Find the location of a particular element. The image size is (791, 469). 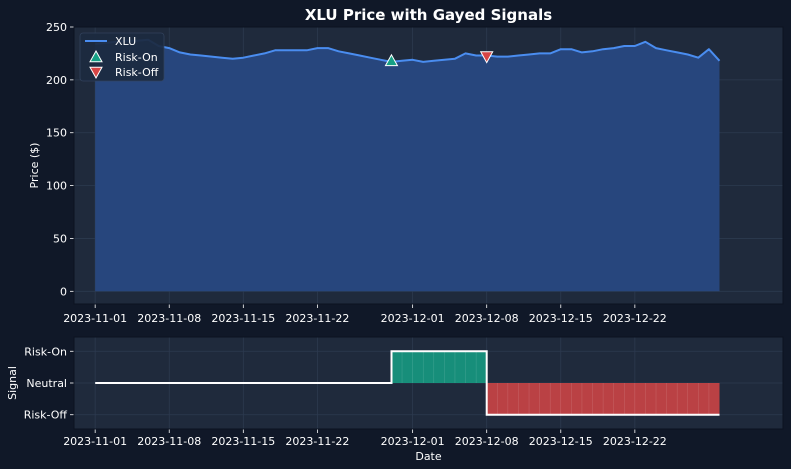

risk-off-fill is located at coordinates (603, 399).